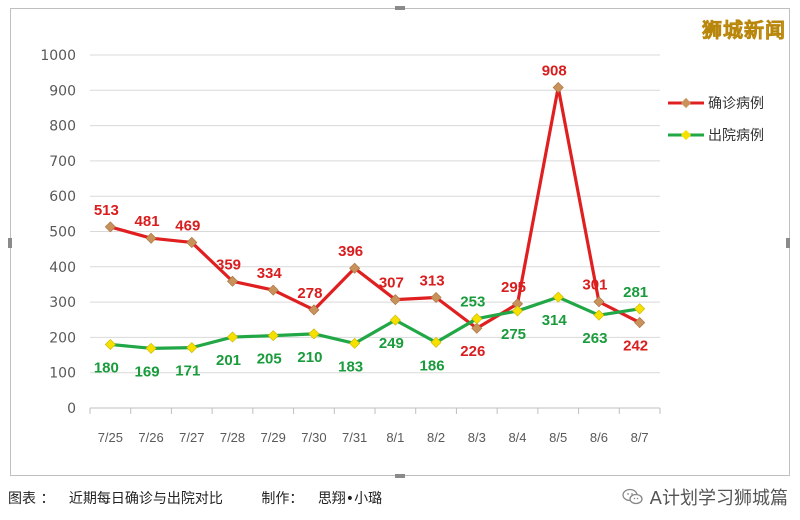 The image size is (800, 520). What do you see at coordinates (350, 251) in the screenshot?
I see `data-label: 396` at bounding box center [350, 251].